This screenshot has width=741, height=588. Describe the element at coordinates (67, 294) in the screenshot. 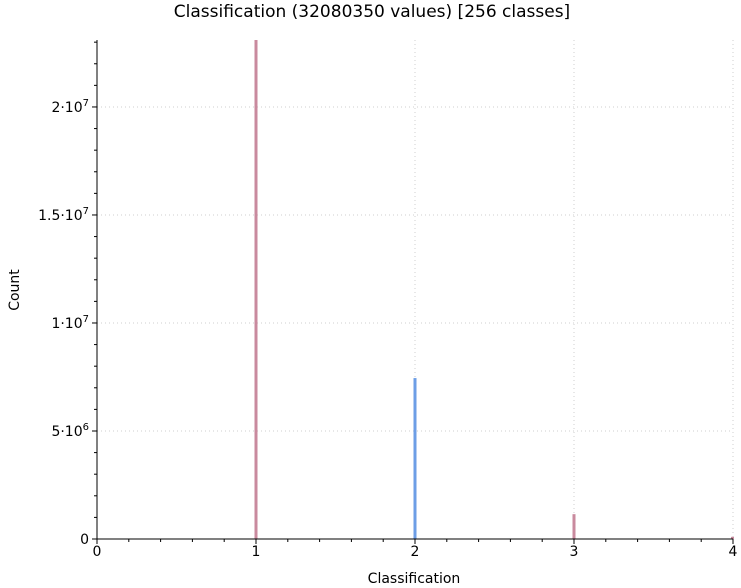

I see `y-ticks: 0 5·10⁶ 1·10⁷ 1.5·10⁷ 2·10⁷` at that location.